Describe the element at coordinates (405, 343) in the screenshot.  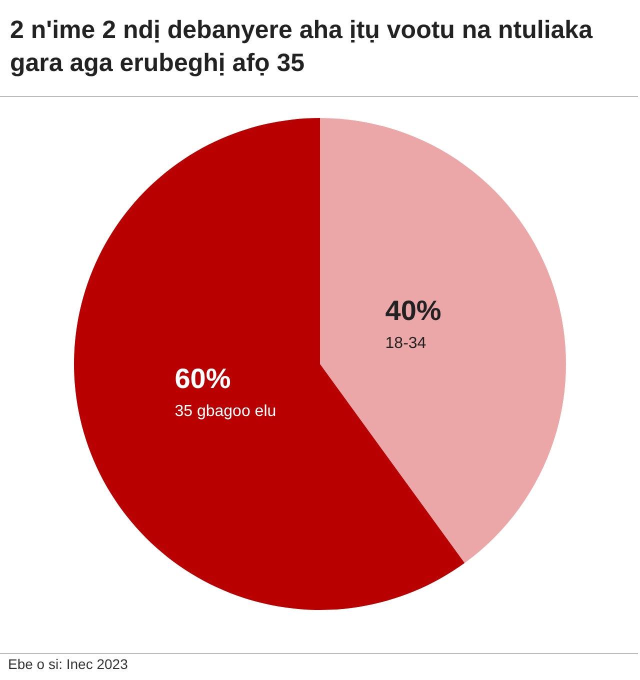
I see `slice-label: 18-34` at that location.